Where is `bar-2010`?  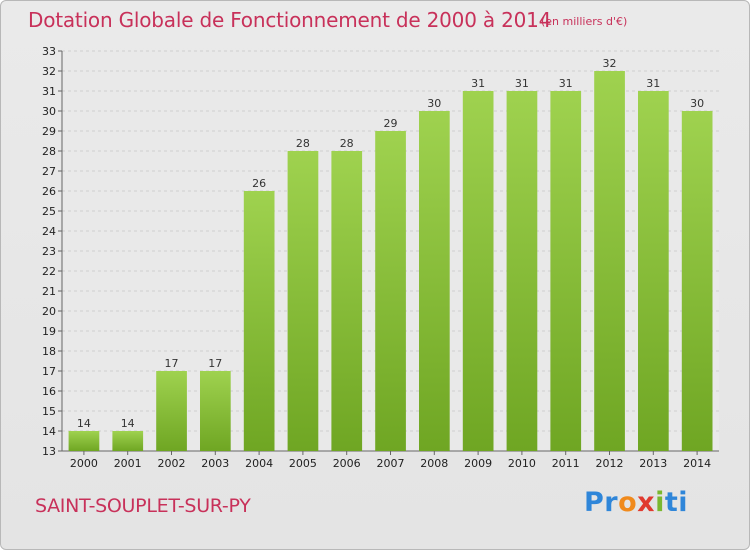 bar-2010 is located at coordinates (522, 271).